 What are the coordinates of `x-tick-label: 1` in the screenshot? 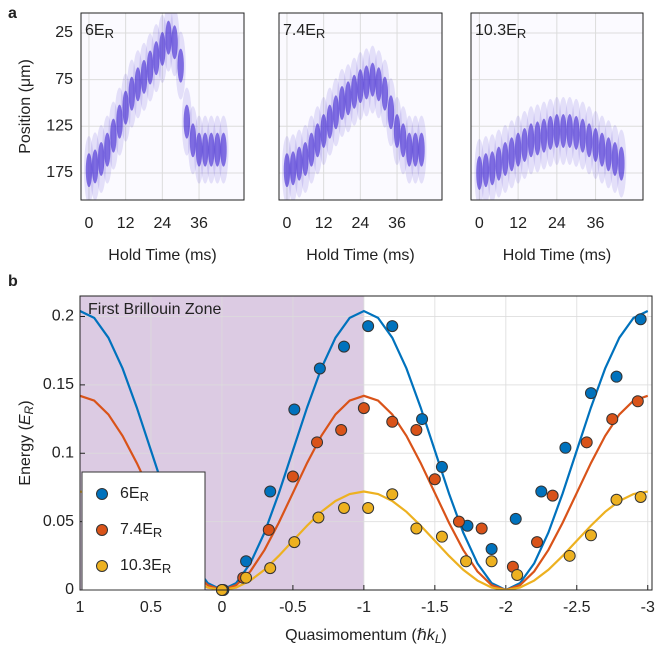 It's located at (80, 607).